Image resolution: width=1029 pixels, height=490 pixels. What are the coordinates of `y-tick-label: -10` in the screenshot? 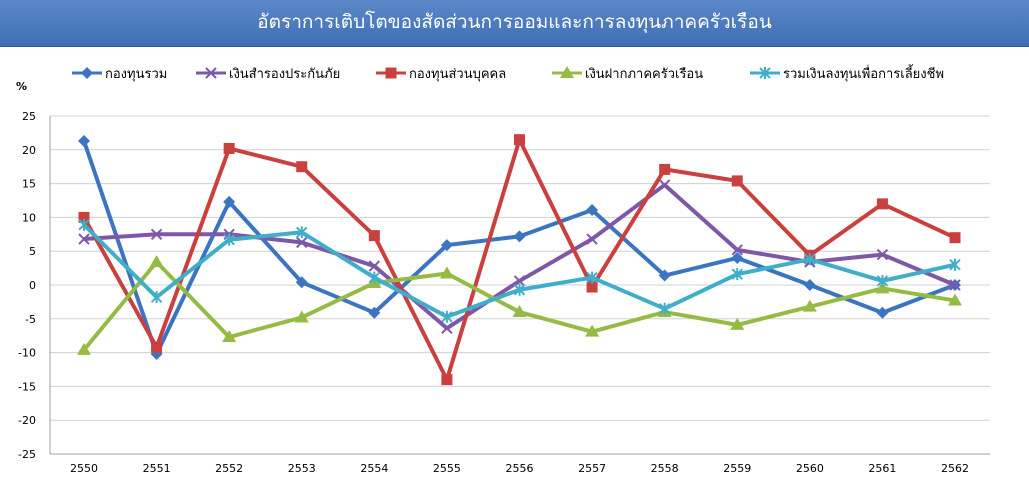 It's located at (27, 353).